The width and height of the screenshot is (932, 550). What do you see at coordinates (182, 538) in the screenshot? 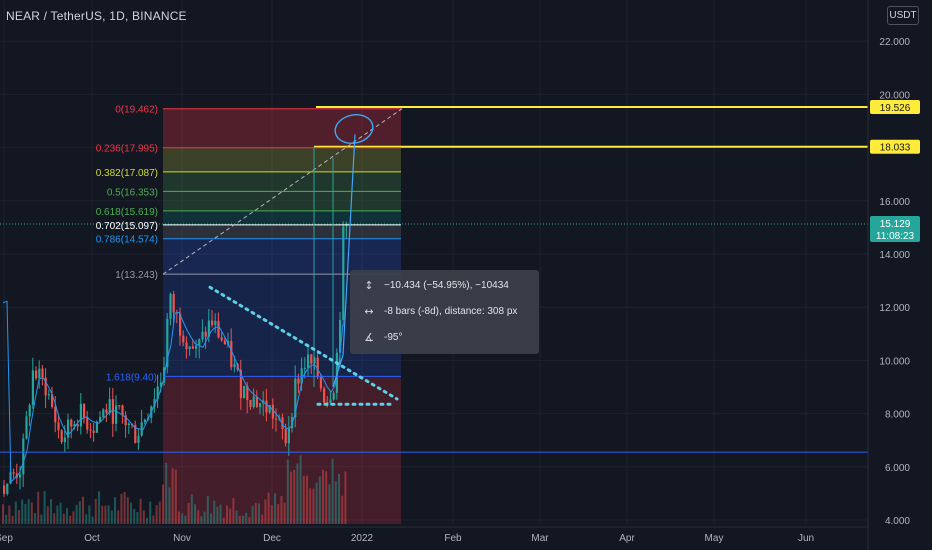
I see `x-tick-label: Nov` at bounding box center [182, 538].